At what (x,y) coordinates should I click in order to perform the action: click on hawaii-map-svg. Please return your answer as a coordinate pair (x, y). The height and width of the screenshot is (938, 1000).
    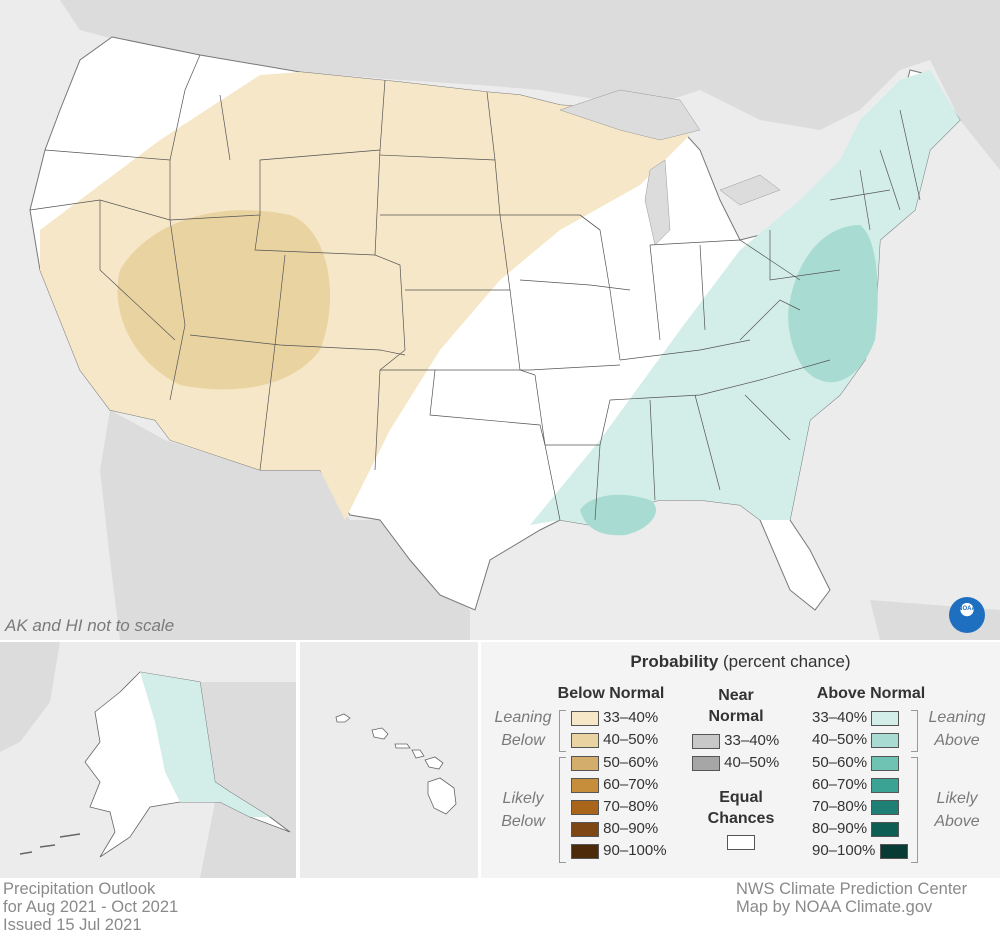
    Looking at the image, I should click on (396, 764).